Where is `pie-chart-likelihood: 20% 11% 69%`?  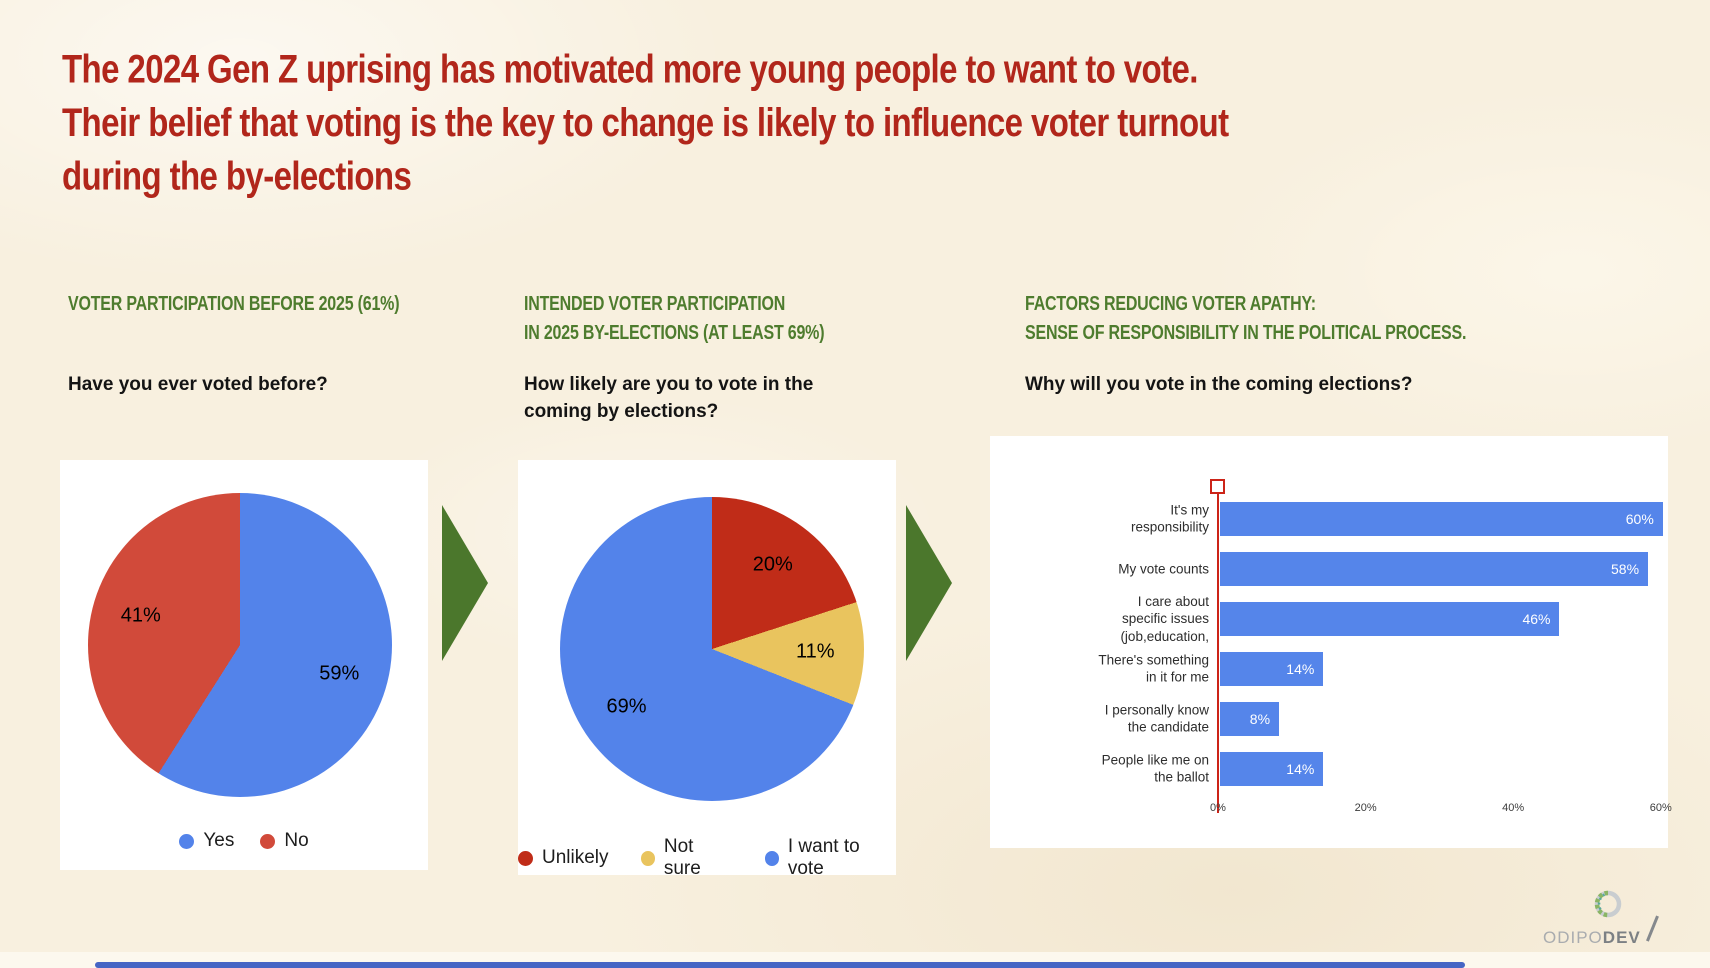 pie-chart-likelihood: 20% 11% 69% is located at coordinates (712, 649).